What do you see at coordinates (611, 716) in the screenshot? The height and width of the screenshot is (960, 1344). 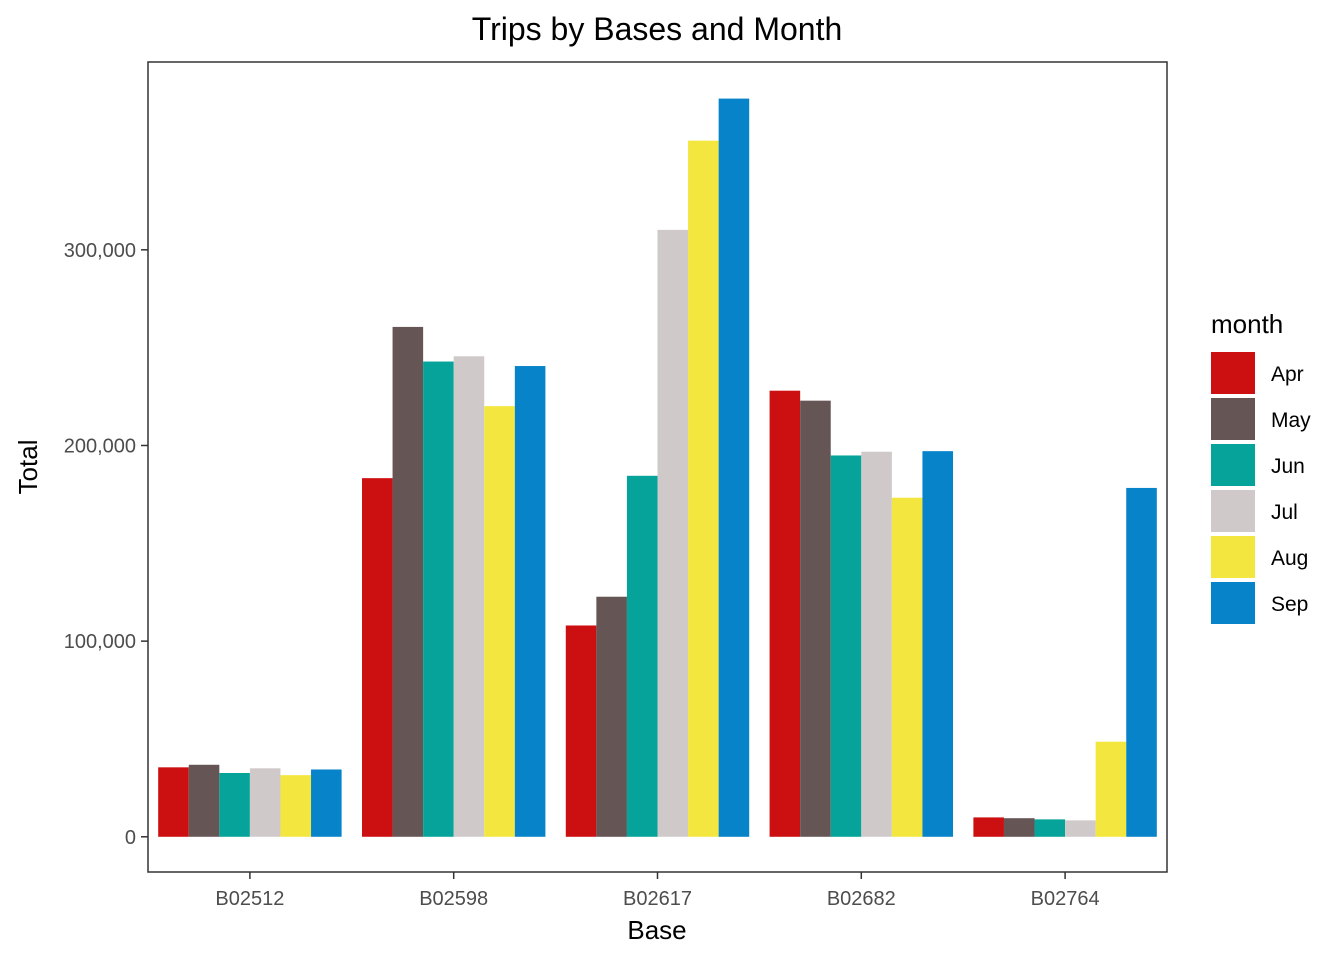 I see `bar-B02617-may` at bounding box center [611, 716].